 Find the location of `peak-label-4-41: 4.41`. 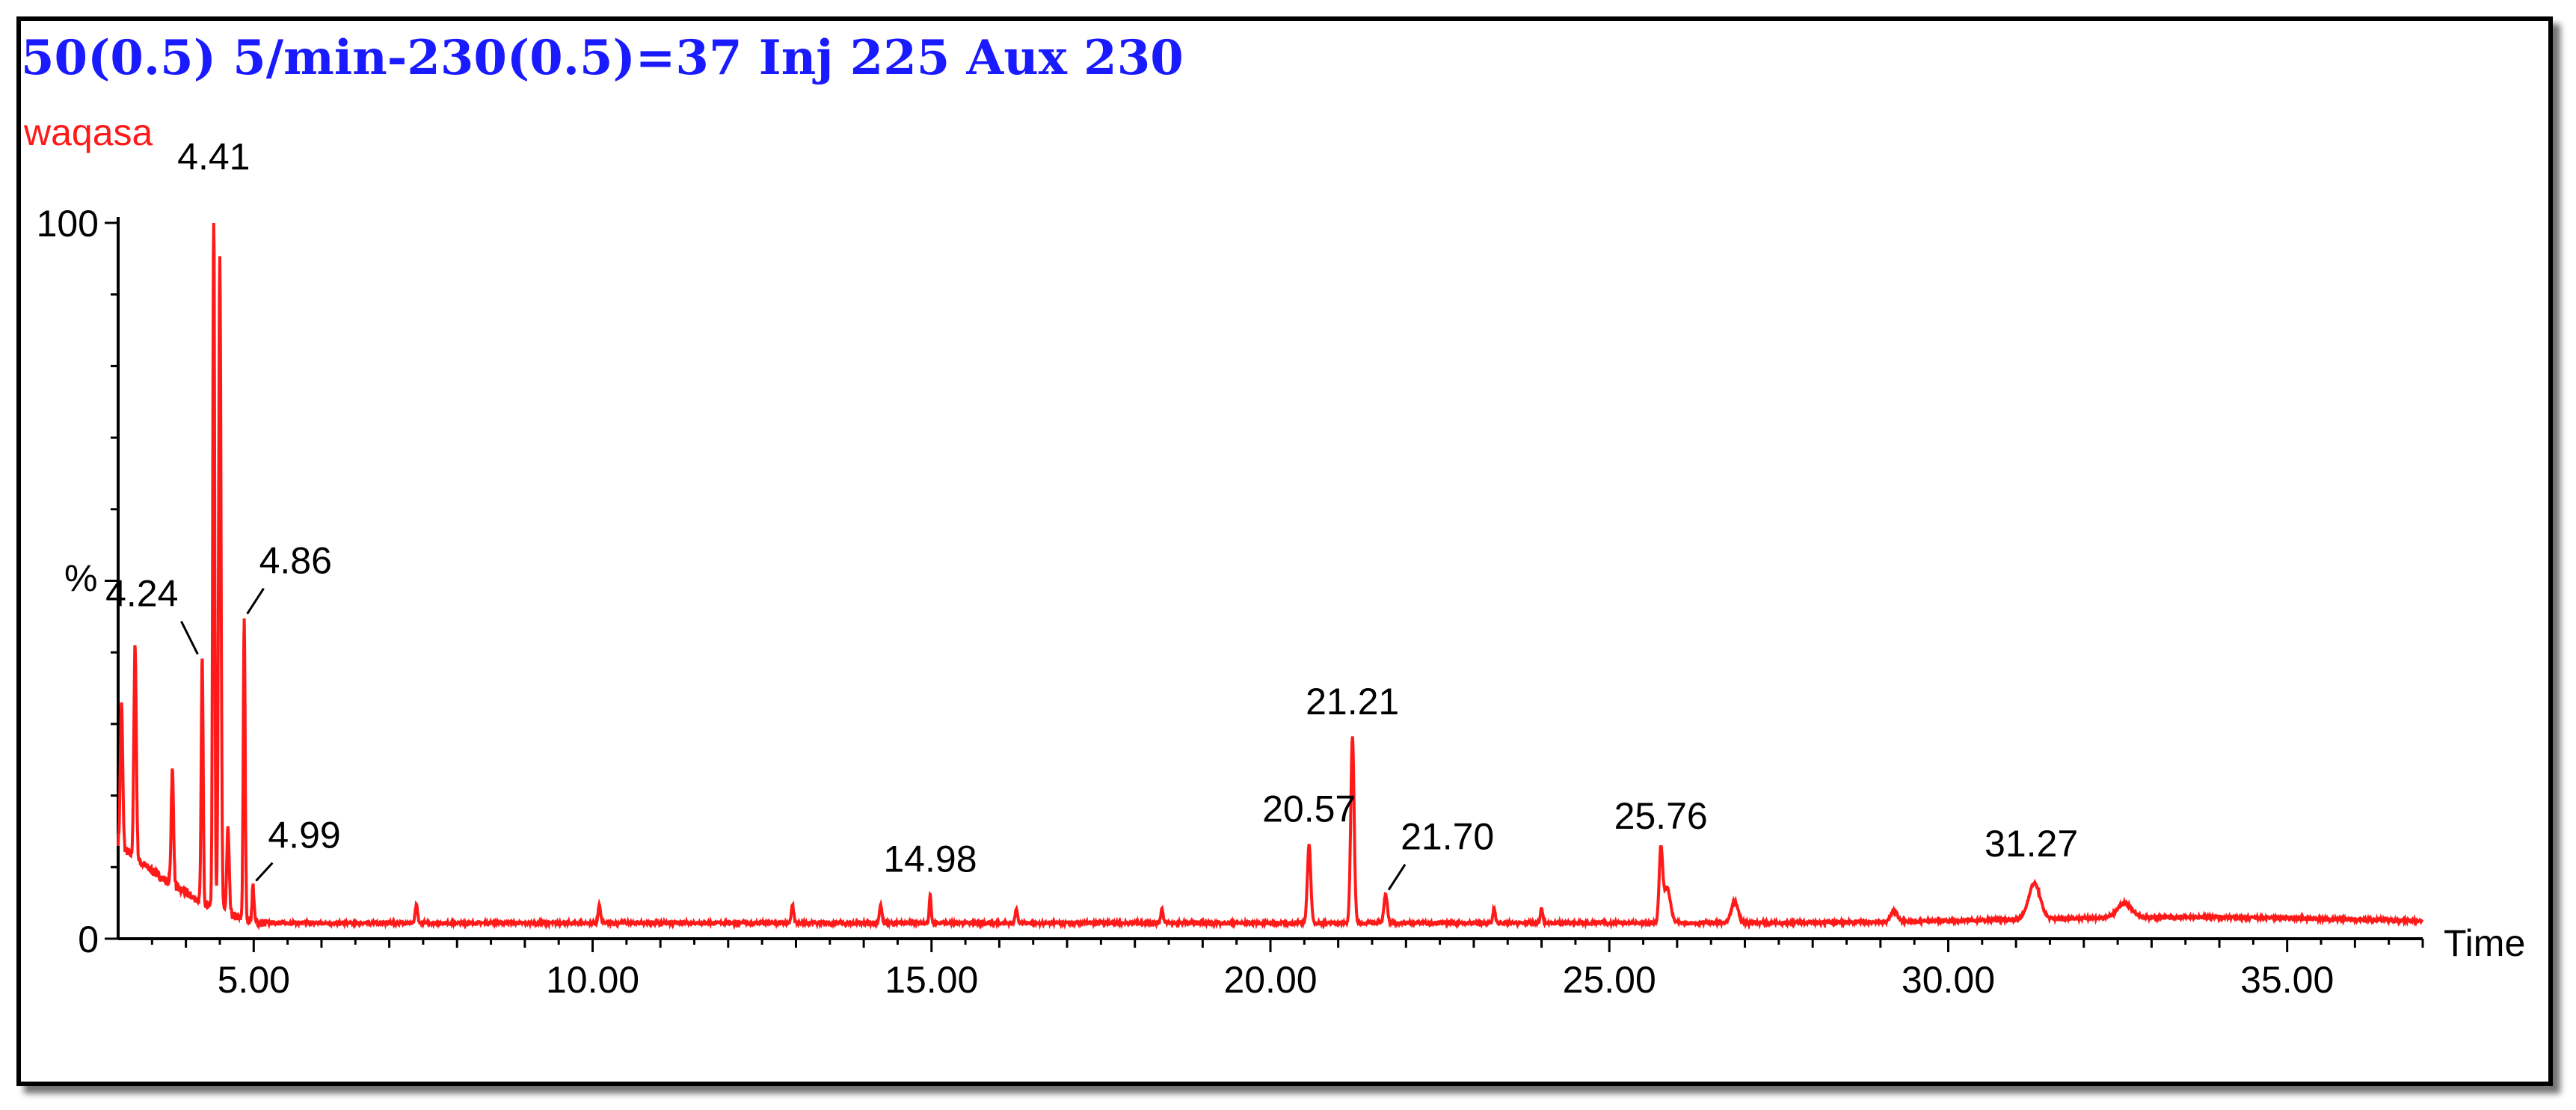

peak-label-4-41: 4.41 is located at coordinates (213, 156).